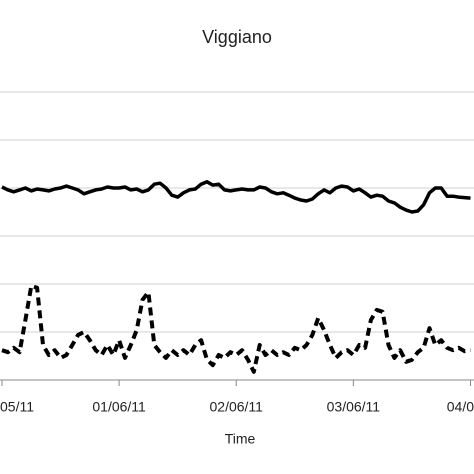  Describe the element at coordinates (354, 407) in the screenshot. I see `x-tick-label: 03/06/11` at that location.